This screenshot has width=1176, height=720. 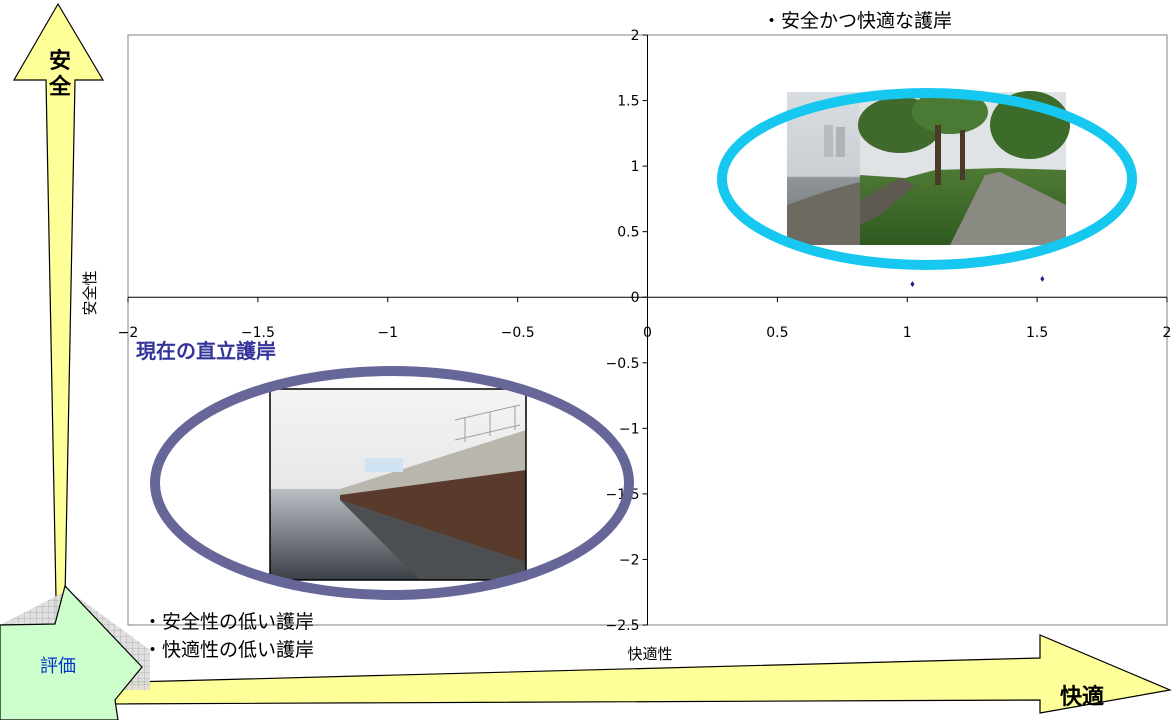 What do you see at coordinates (128, 333) in the screenshot?
I see `x-tick-label: −2` at bounding box center [128, 333].